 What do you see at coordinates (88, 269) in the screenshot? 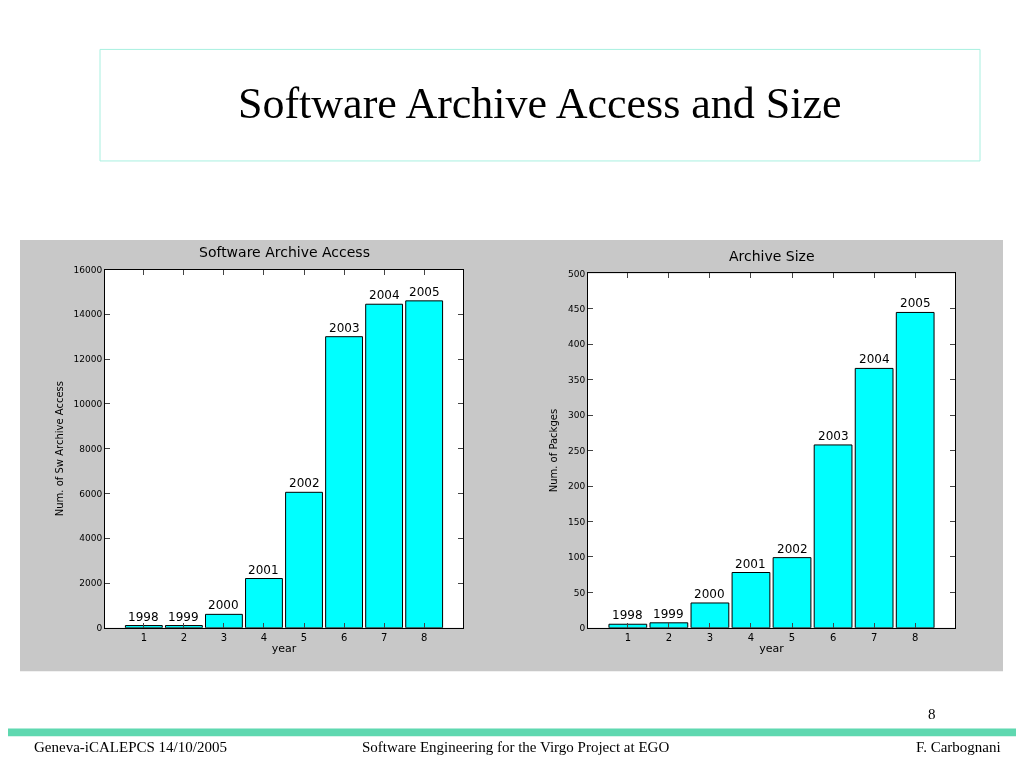
I see `y-tick-label: 16000` at bounding box center [88, 269].